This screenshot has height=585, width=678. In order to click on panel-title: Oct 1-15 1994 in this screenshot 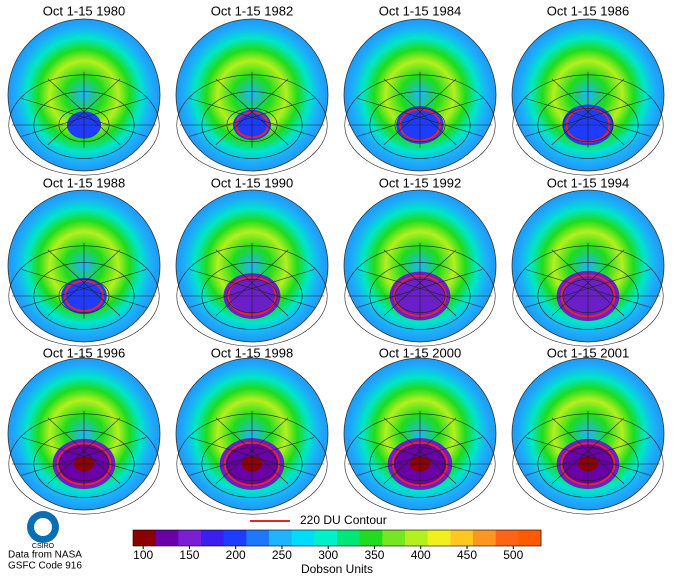, I will do `click(588, 182)`.